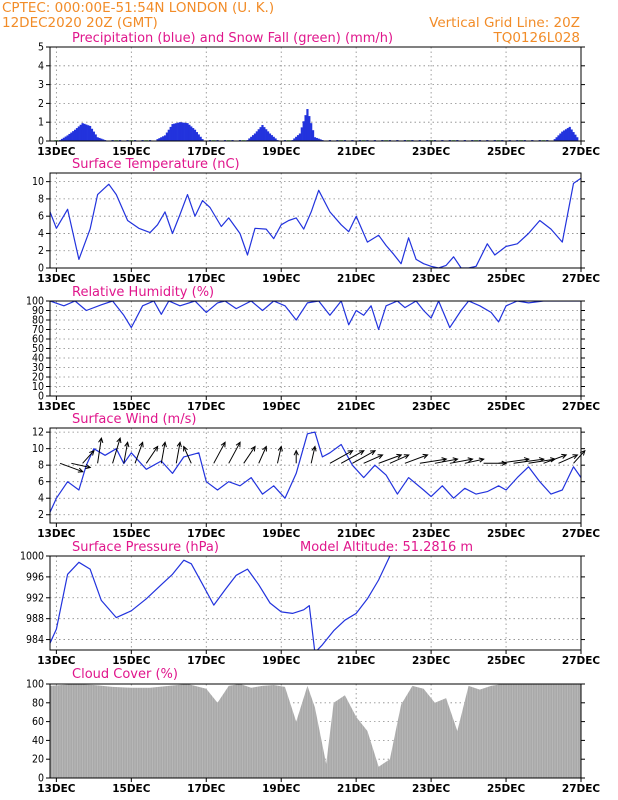  I want to click on humidity-ytick-label: 80, so click(38, 321).